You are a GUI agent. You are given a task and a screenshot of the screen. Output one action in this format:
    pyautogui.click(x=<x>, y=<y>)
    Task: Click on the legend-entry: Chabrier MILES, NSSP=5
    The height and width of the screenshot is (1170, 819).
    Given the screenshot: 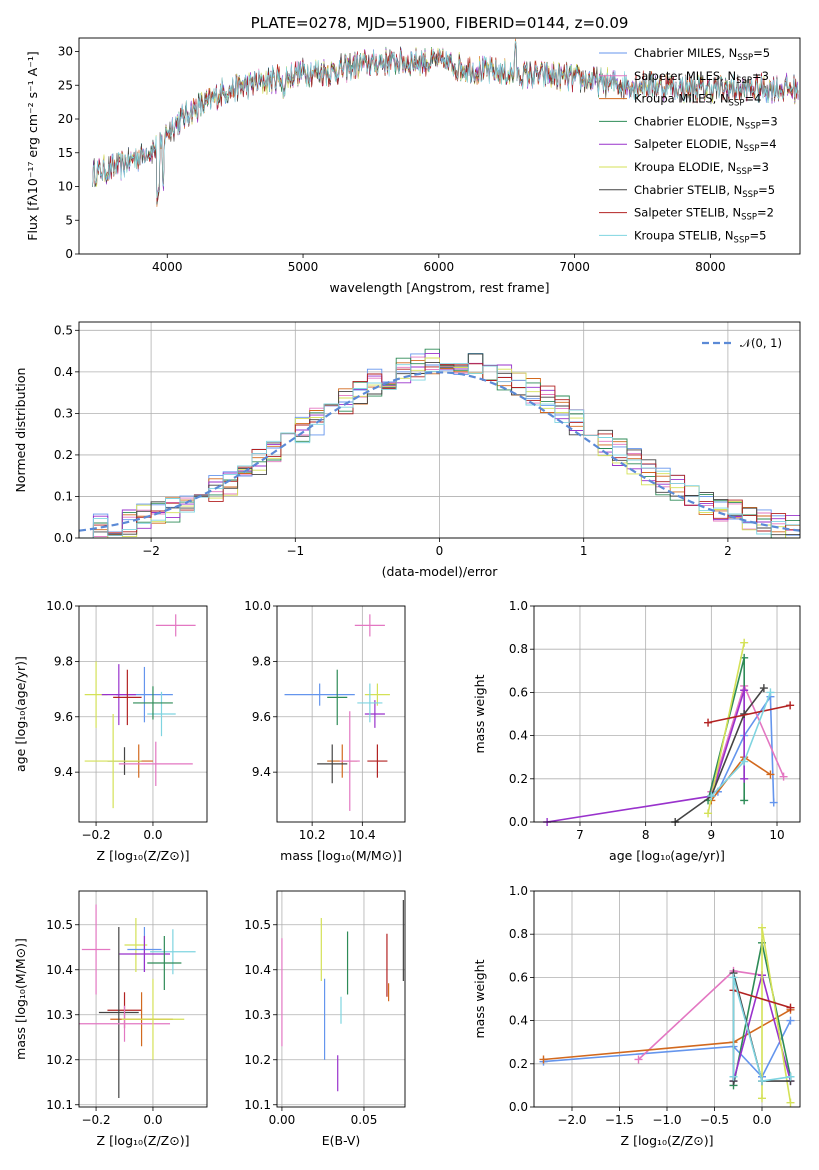 What is the action you would take?
    pyautogui.click(x=702, y=54)
    